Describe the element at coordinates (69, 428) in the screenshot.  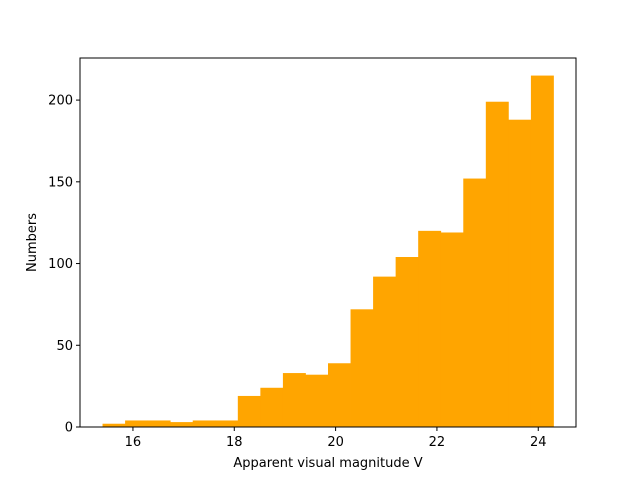
I see `y-tick-label: 0` at that location.